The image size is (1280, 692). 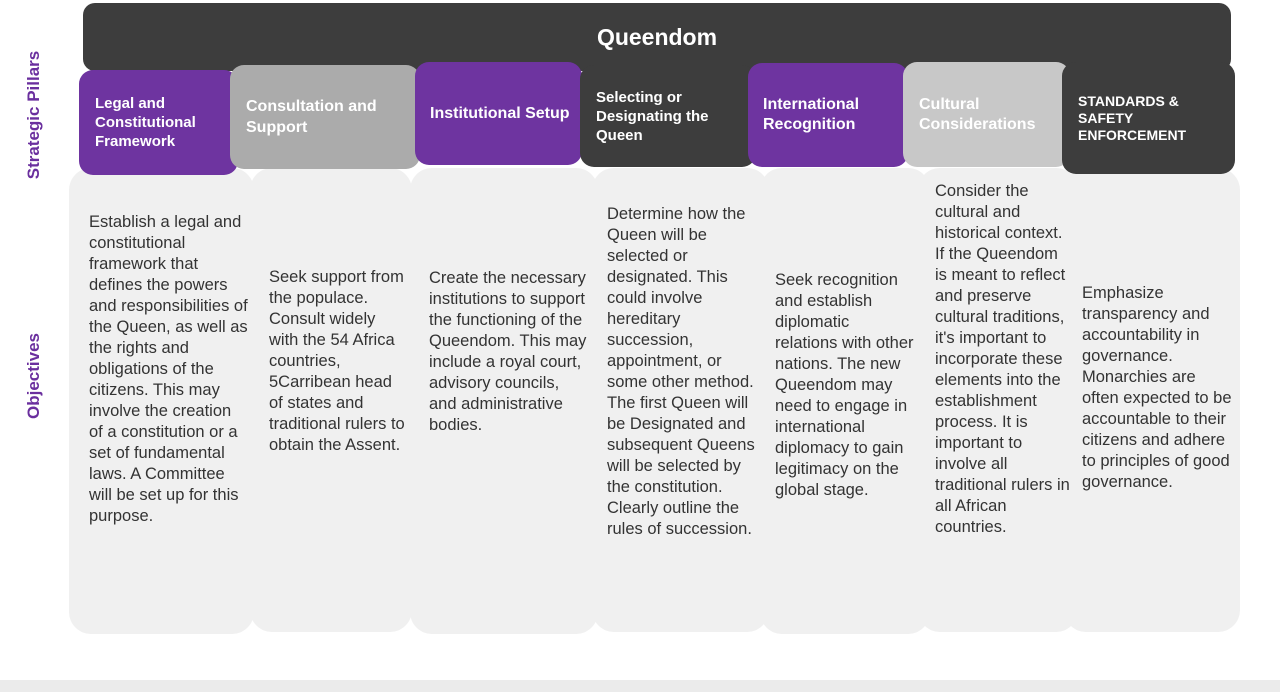 I want to click on objective-box-selecting, so click(x=680, y=400).